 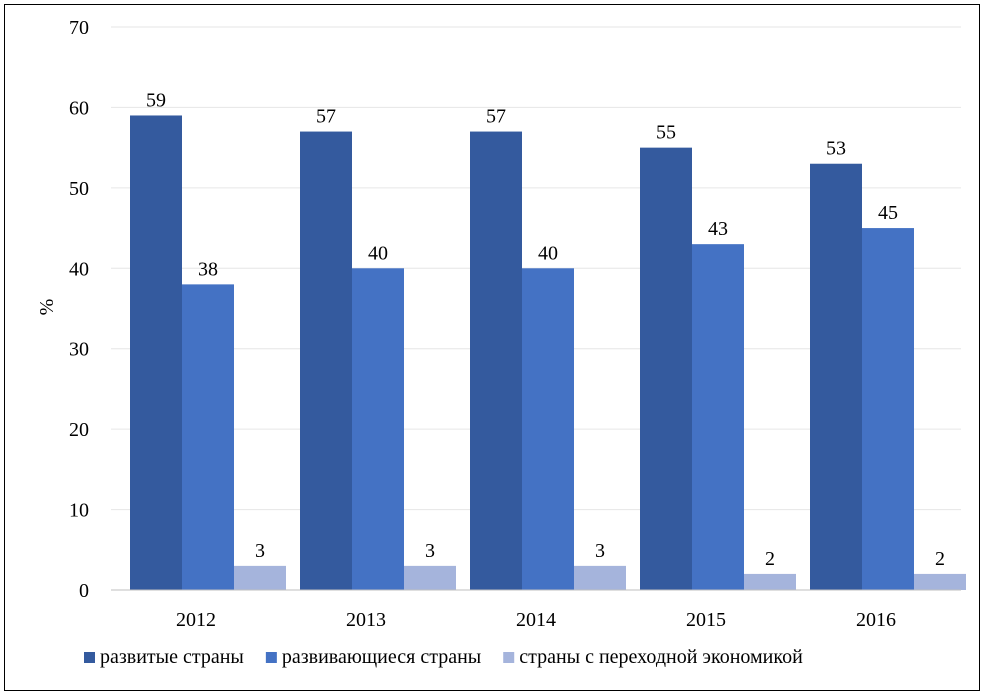 What do you see at coordinates (196, 620) in the screenshot?
I see `x-tick-label: 2012` at bounding box center [196, 620].